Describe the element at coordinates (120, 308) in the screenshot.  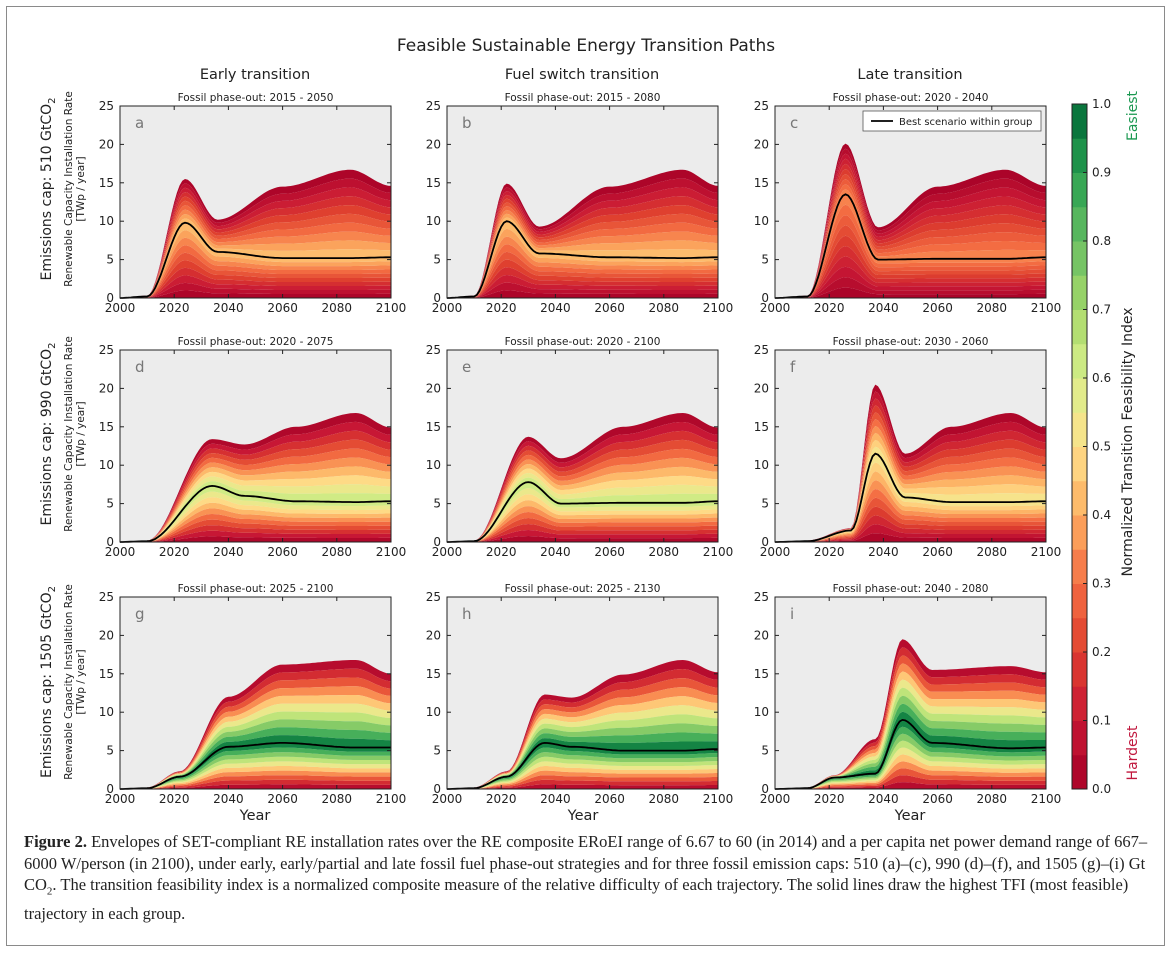
I see `x-tick-label: 2000` at that location.